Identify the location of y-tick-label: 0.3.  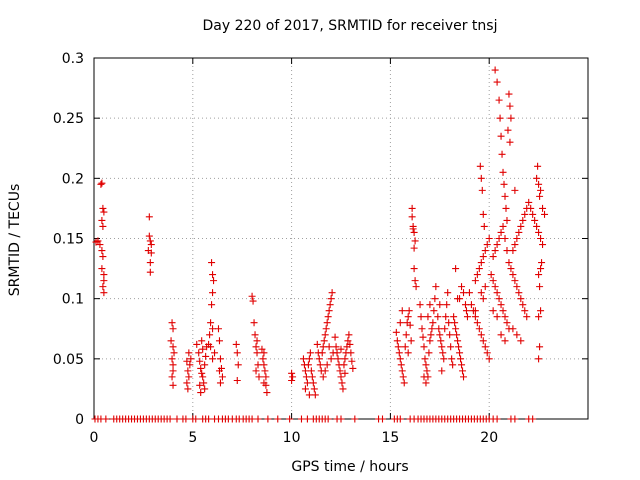
(73, 59).